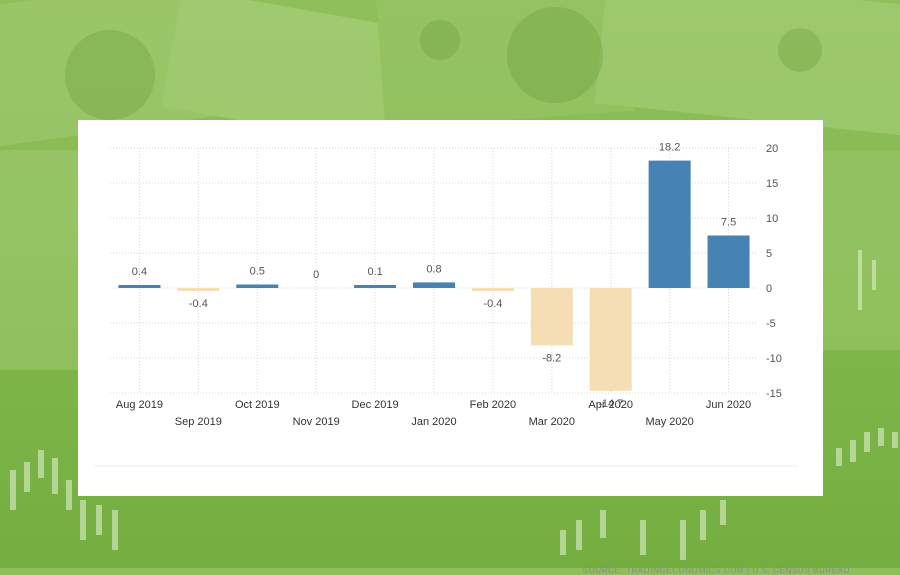  What do you see at coordinates (433, 269) in the screenshot?
I see `value-label: 0.8` at bounding box center [433, 269].